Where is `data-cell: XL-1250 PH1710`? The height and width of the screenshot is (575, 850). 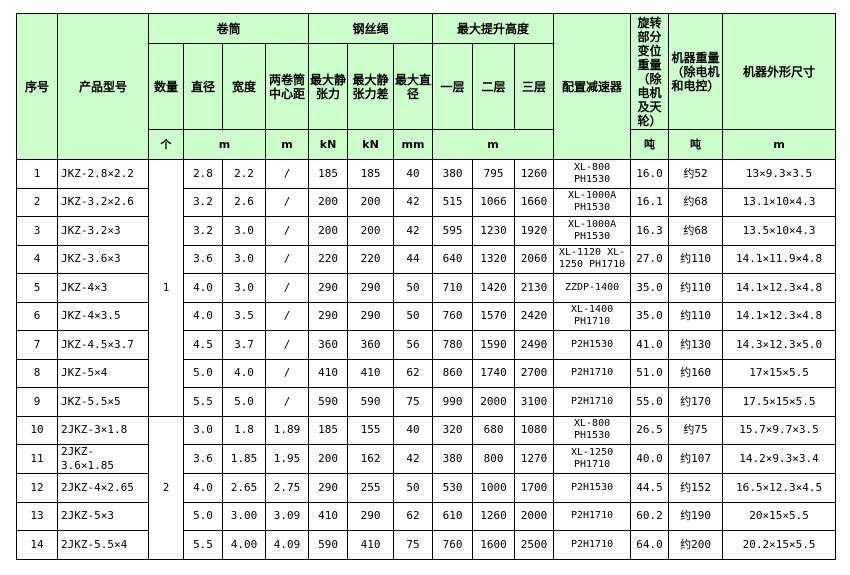 data-cell: XL-1250 PH1710 is located at coordinates (592, 459).